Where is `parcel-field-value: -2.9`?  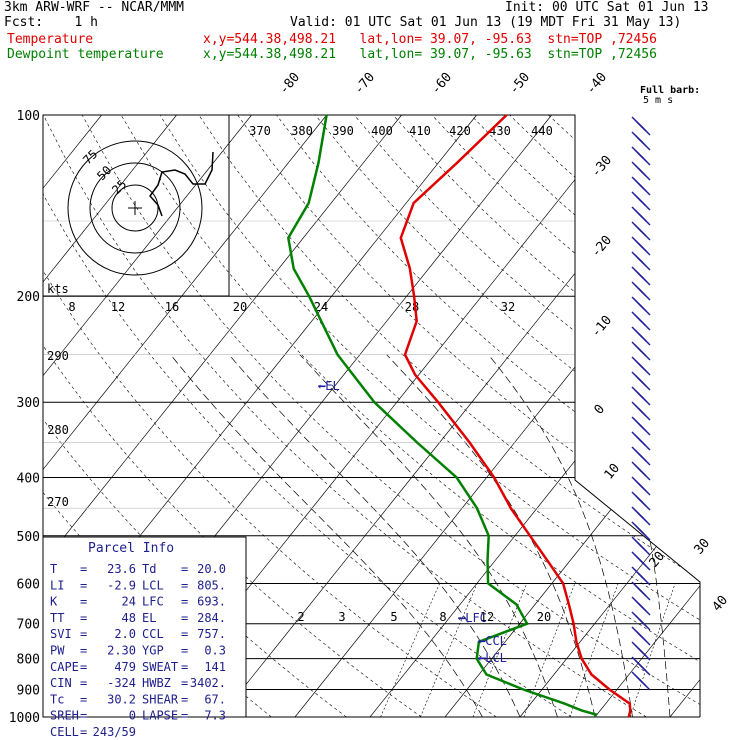
parcel-field-value: -2.9 is located at coordinates (121, 585).